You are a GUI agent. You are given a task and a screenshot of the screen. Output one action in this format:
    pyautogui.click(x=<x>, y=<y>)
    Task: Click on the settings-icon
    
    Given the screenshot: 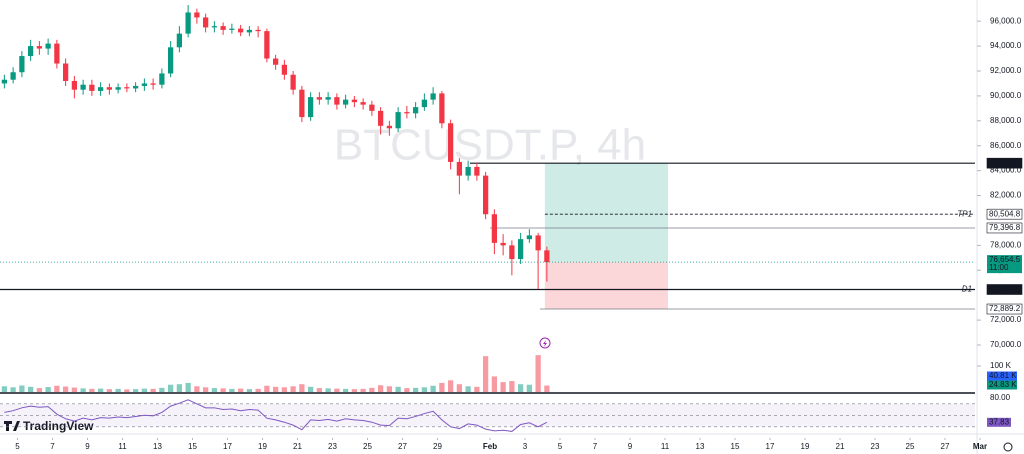 What is the action you would take?
    pyautogui.click(x=1008, y=447)
    